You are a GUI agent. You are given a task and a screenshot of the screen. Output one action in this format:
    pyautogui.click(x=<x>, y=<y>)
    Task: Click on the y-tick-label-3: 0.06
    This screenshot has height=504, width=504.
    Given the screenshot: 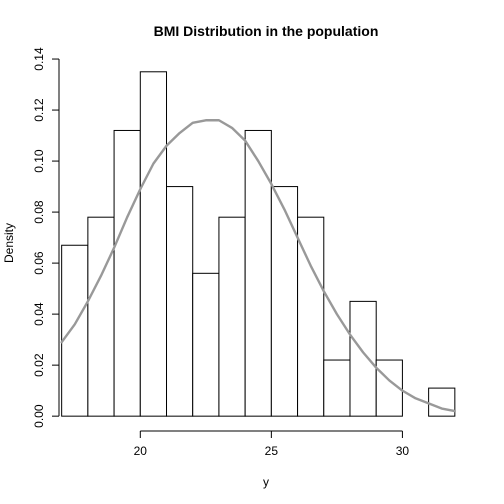 What is the action you would take?
    pyautogui.click(x=39, y=263)
    